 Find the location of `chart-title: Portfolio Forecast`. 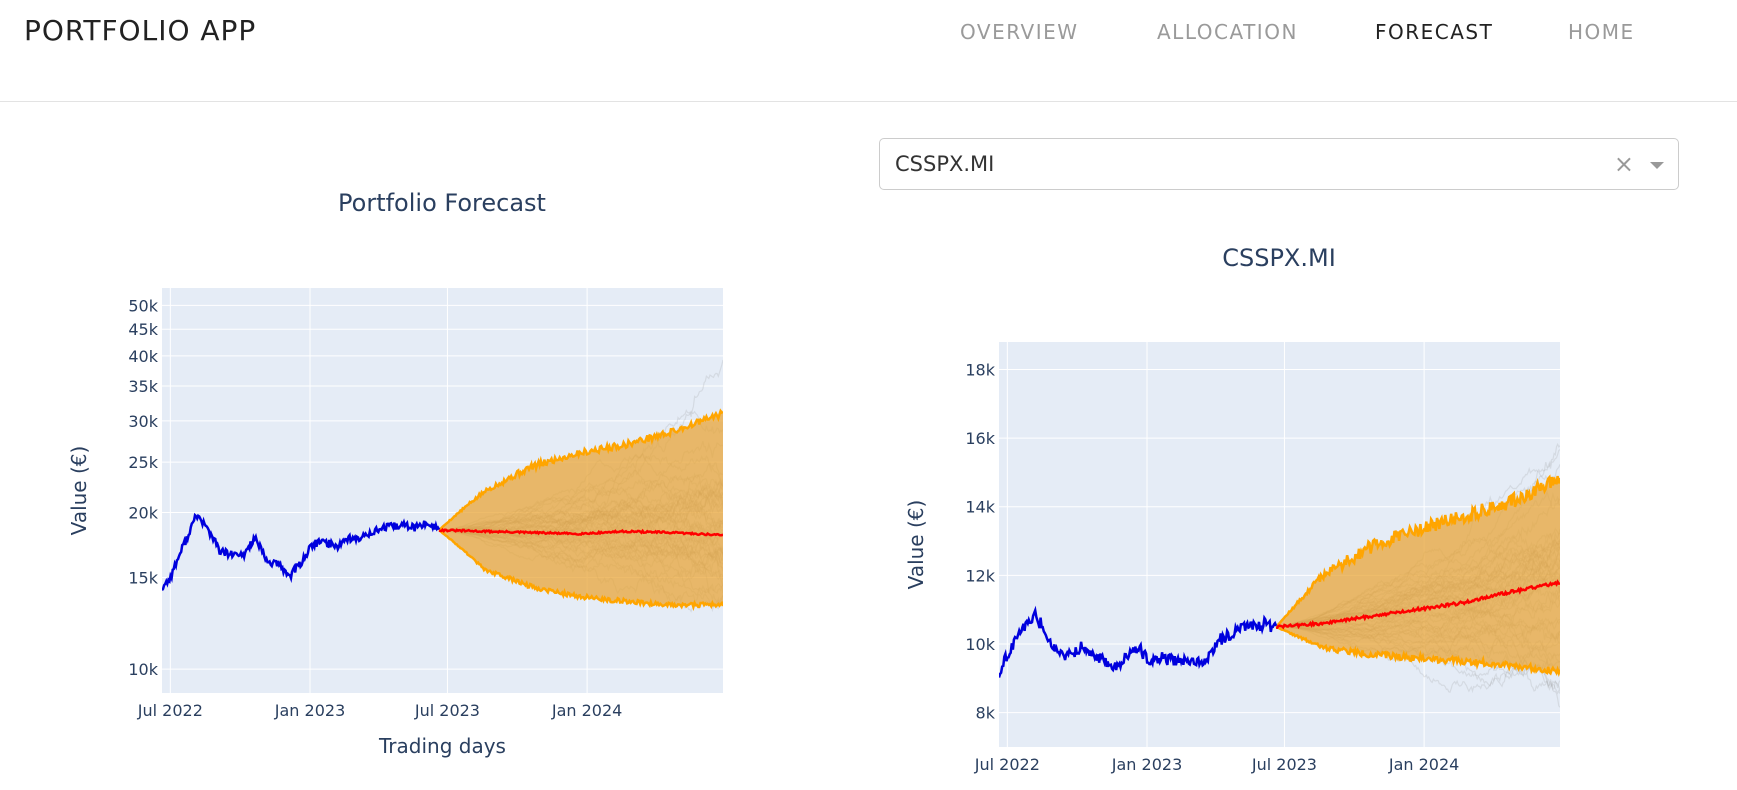

chart-title: Portfolio Forecast is located at coordinates (442, 203).